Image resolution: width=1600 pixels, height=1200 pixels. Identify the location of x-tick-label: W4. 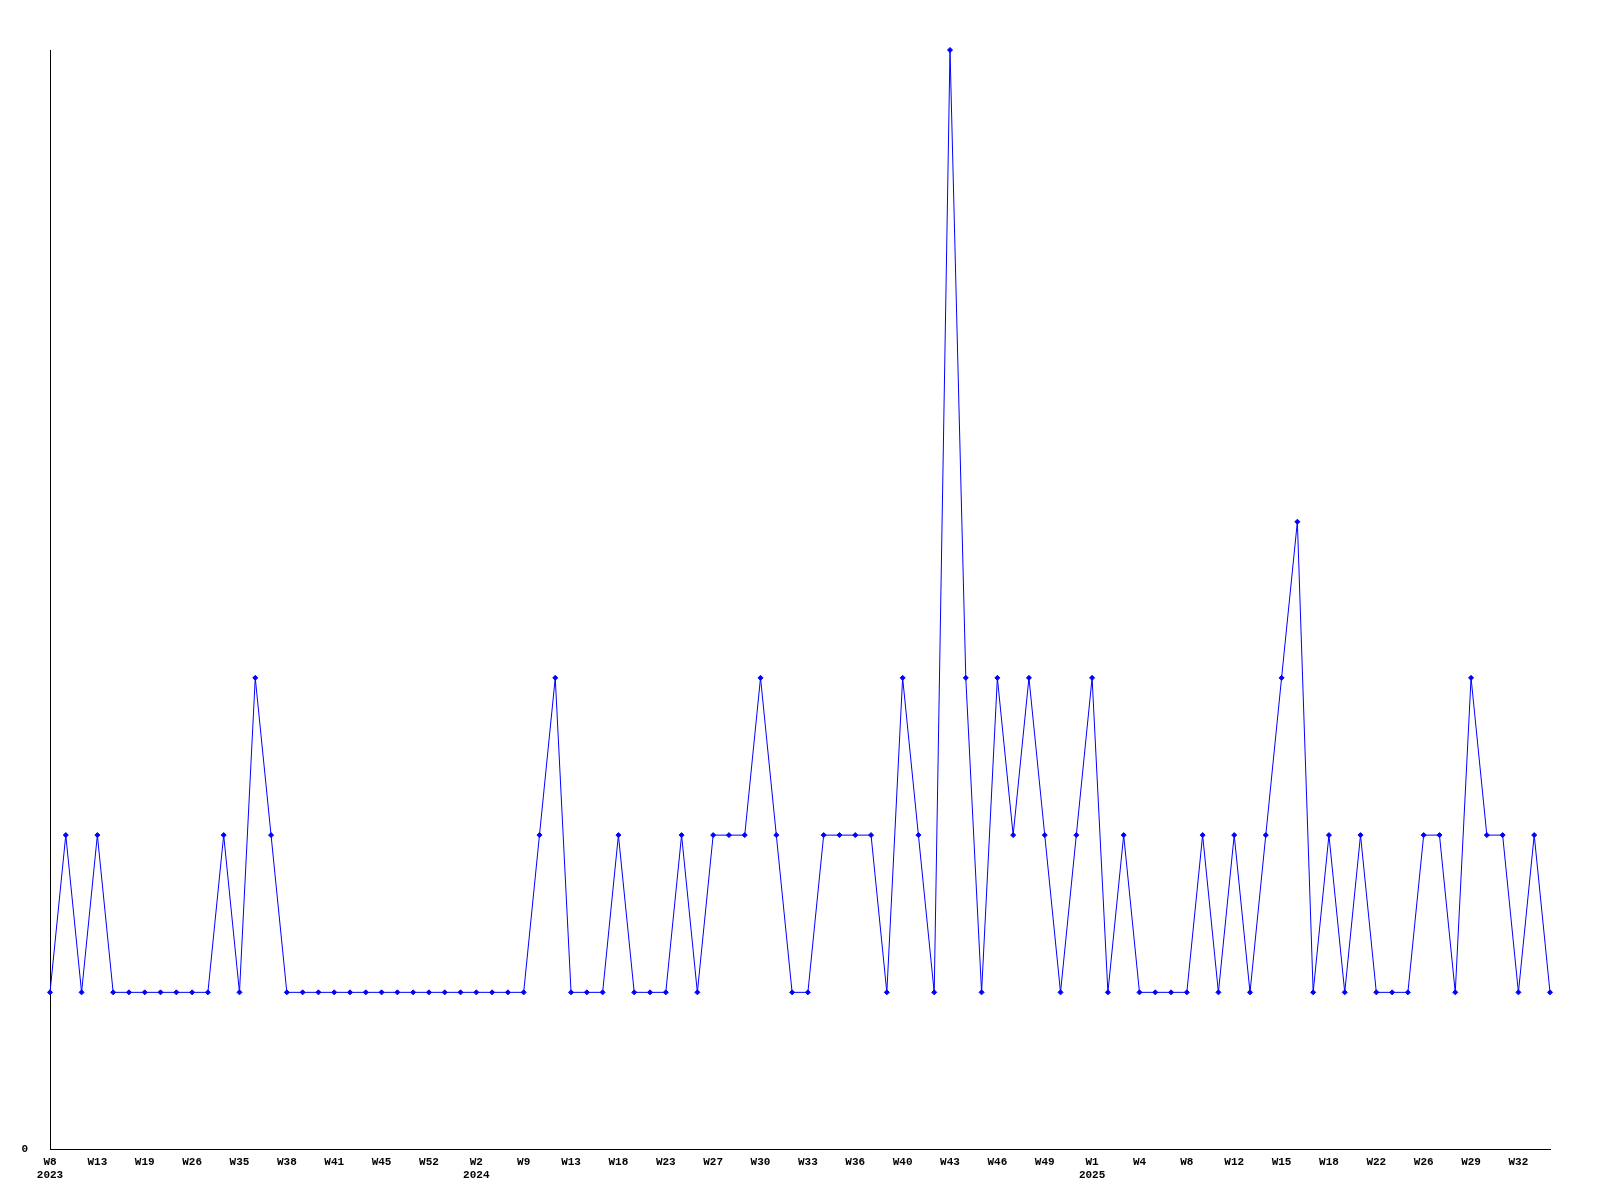
(1139, 1161).